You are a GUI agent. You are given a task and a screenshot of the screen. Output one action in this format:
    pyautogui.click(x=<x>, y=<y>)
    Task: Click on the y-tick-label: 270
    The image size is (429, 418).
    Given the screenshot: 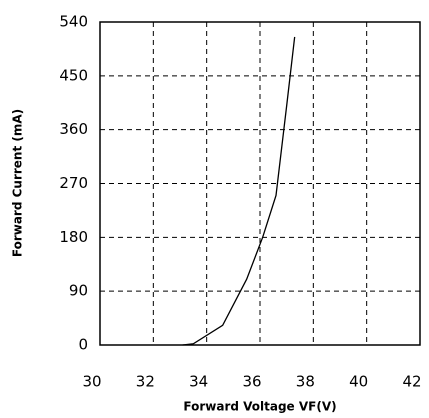 What is the action you would take?
    pyautogui.click(x=73, y=183)
    